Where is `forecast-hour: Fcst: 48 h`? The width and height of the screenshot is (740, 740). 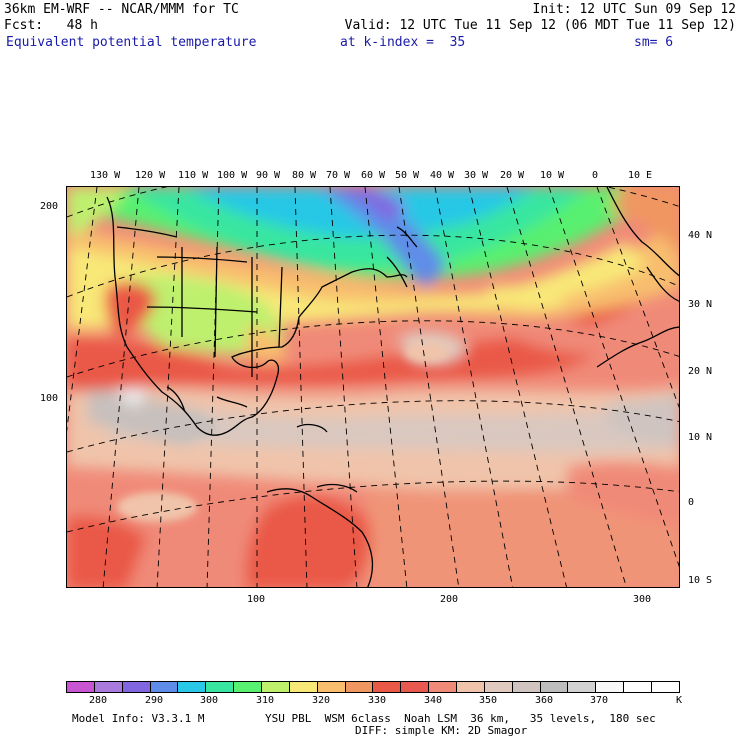
forecast-hour: Fcst: 48 h is located at coordinates (51, 25).